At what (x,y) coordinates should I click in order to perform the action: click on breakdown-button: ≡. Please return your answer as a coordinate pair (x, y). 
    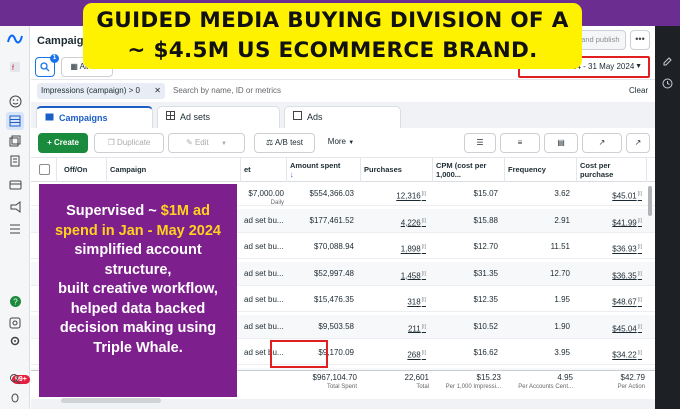
    Looking at the image, I should click on (520, 143).